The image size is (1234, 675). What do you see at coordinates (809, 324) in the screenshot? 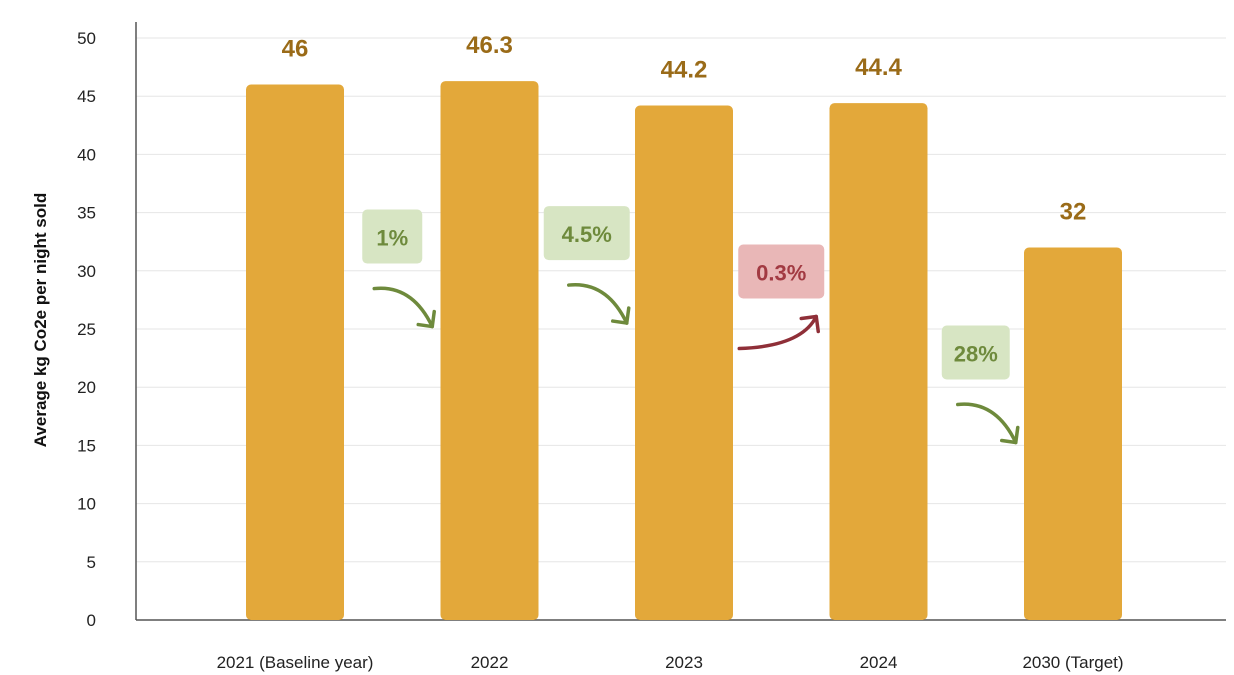
I see `up-arrow-head-icon` at bounding box center [809, 324].